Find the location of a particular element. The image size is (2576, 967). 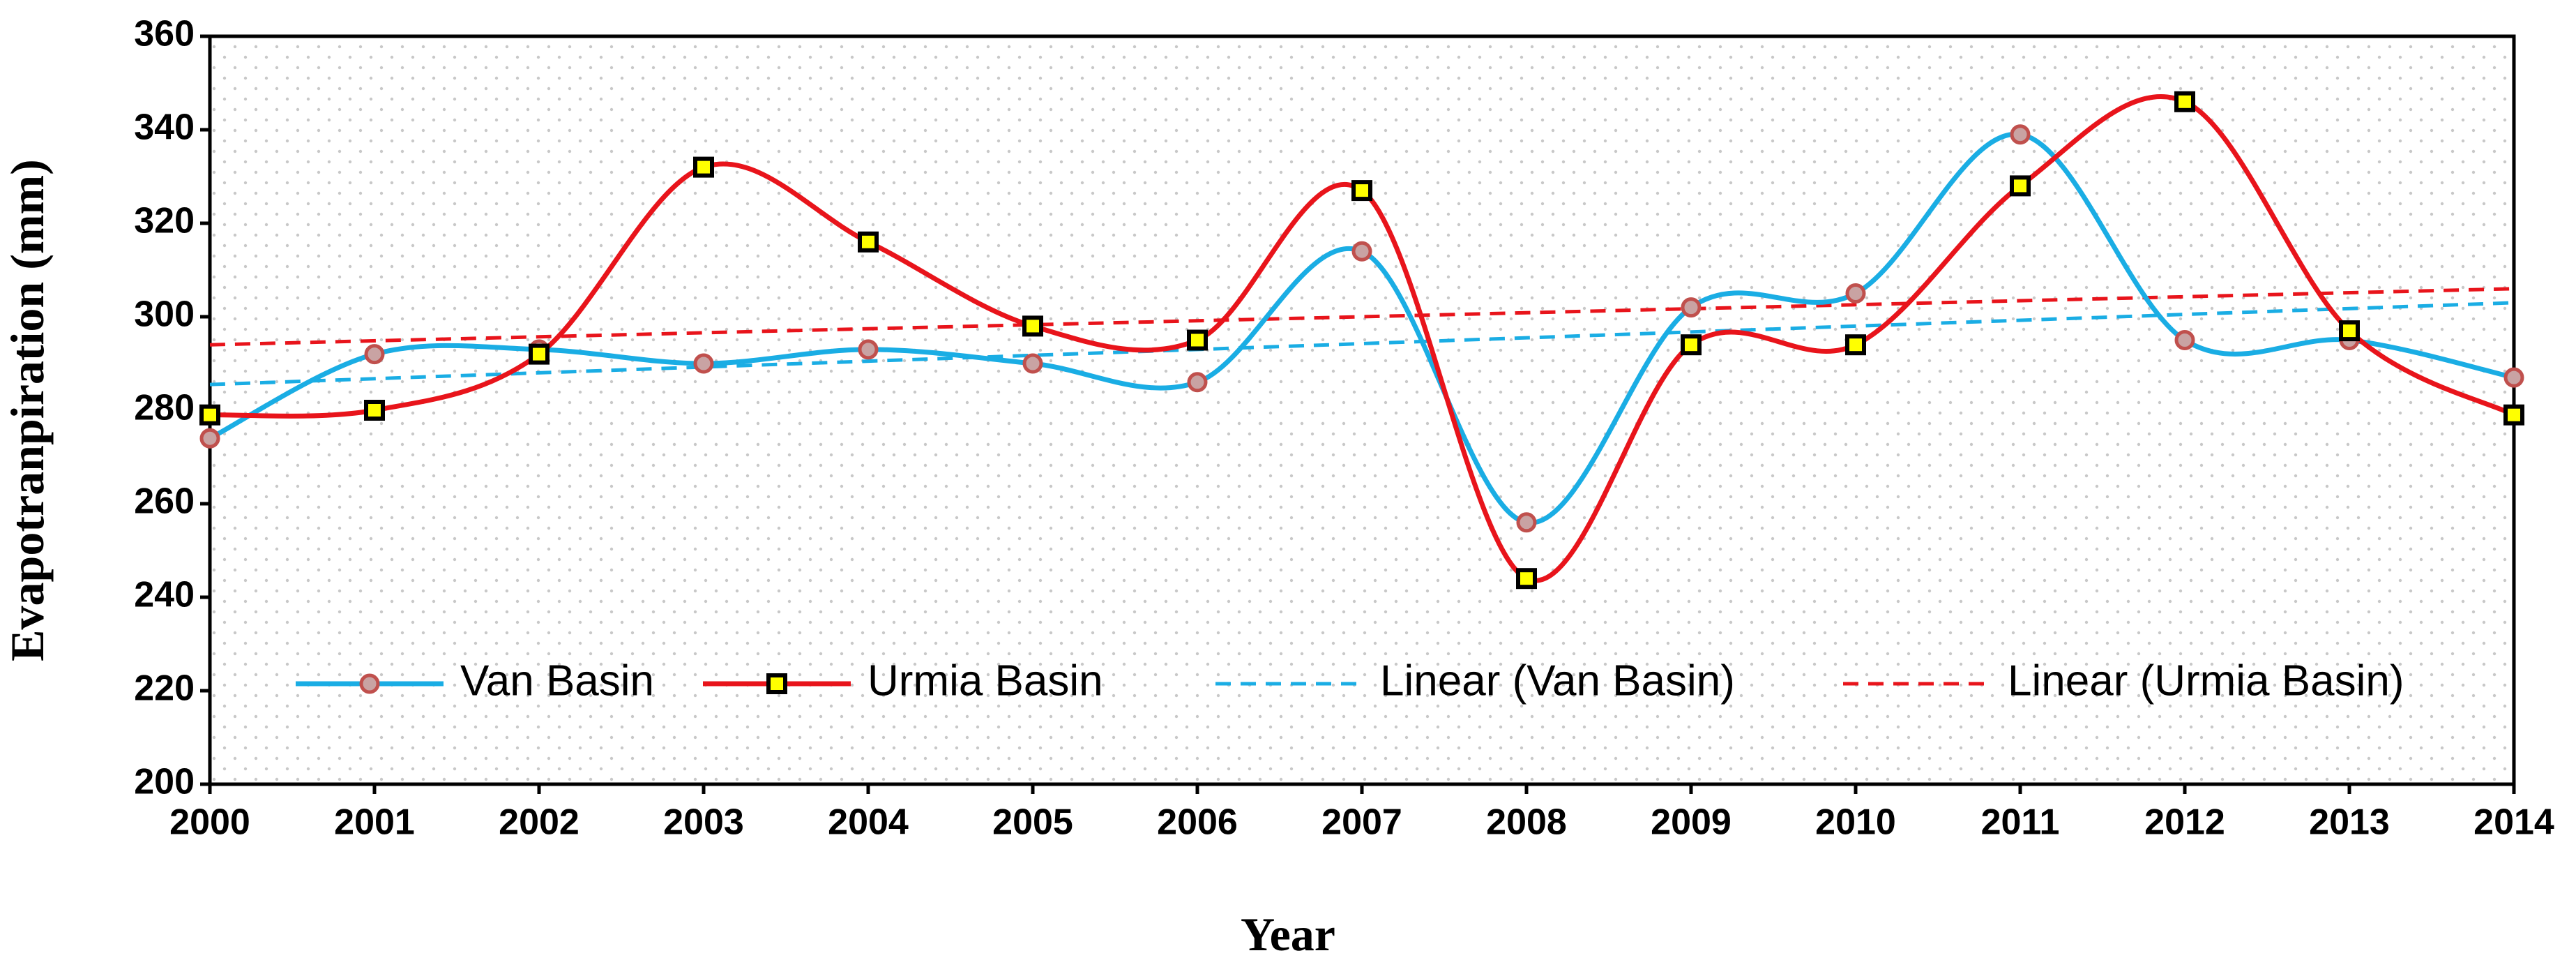

y-tick-label: 320 is located at coordinates (164, 221).